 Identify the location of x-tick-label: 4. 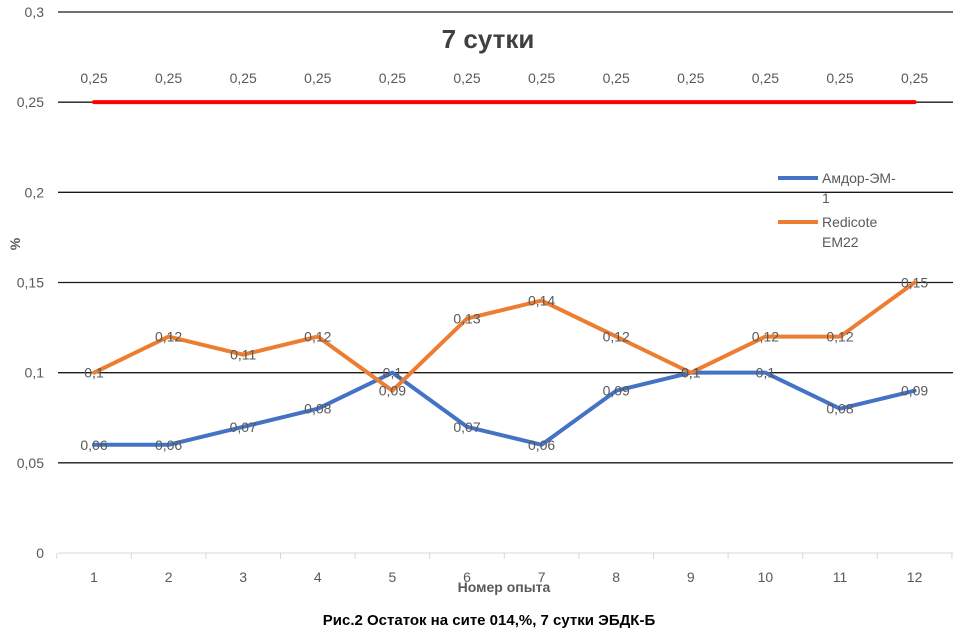
(318, 577).